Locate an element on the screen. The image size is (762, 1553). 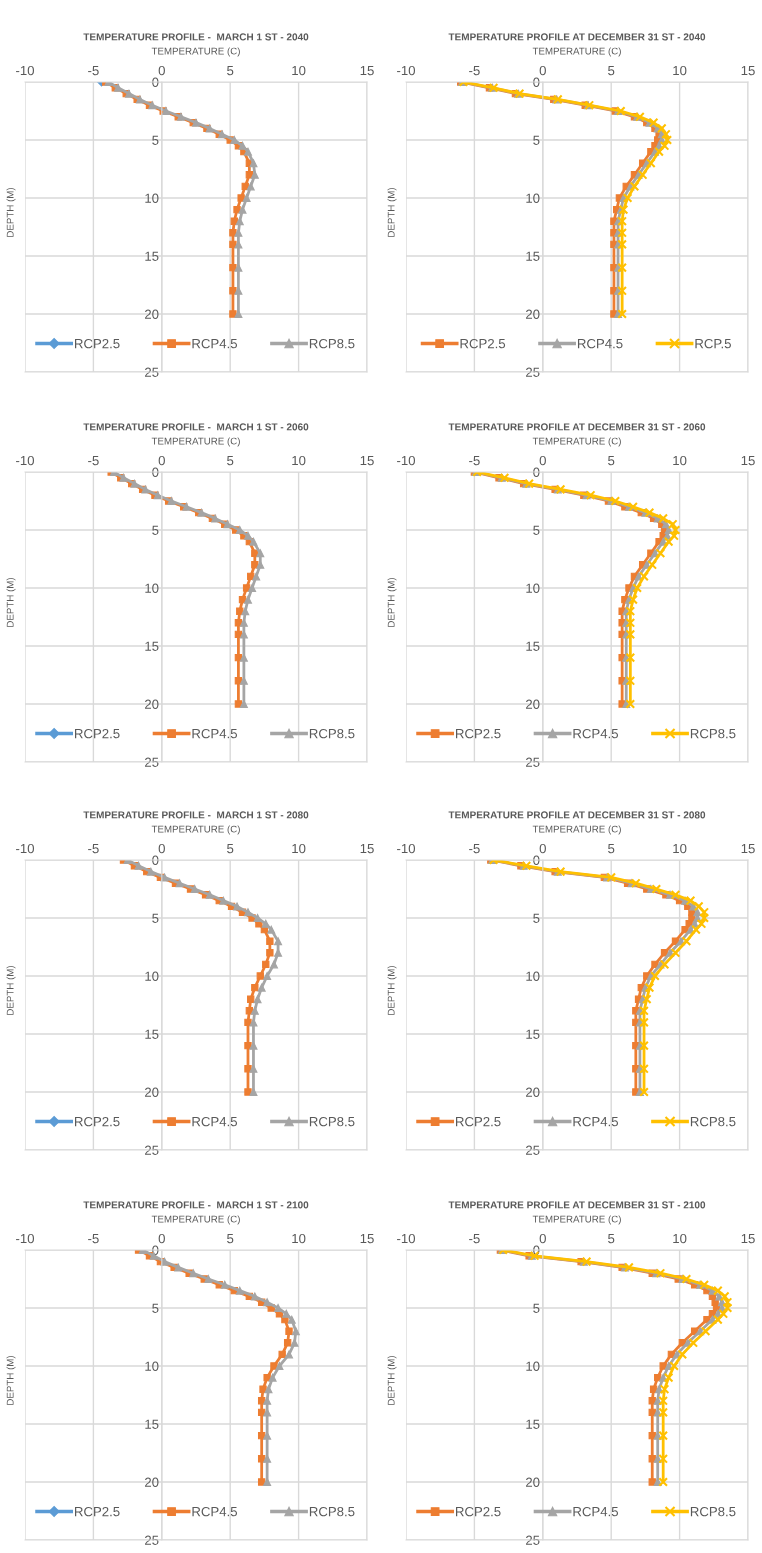
chart-title: TEMPERATURE PROFILE AT DECEMBER 31 ST - 2060 is located at coordinates (577, 427).